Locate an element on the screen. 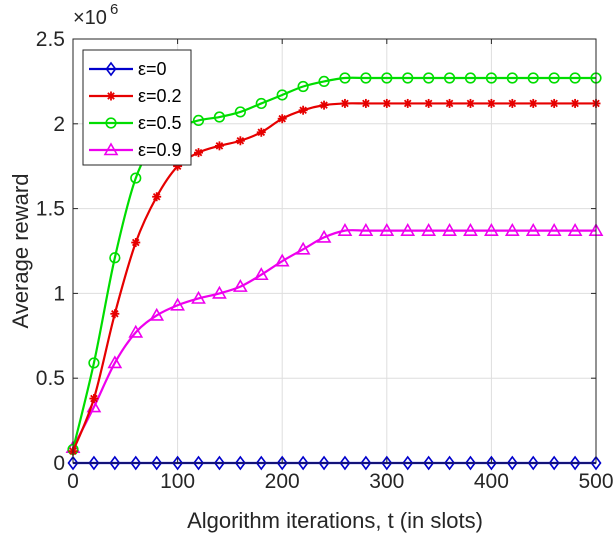 The height and width of the screenshot is (537, 614). legend-entry: ε=0 is located at coordinates (128, 69).